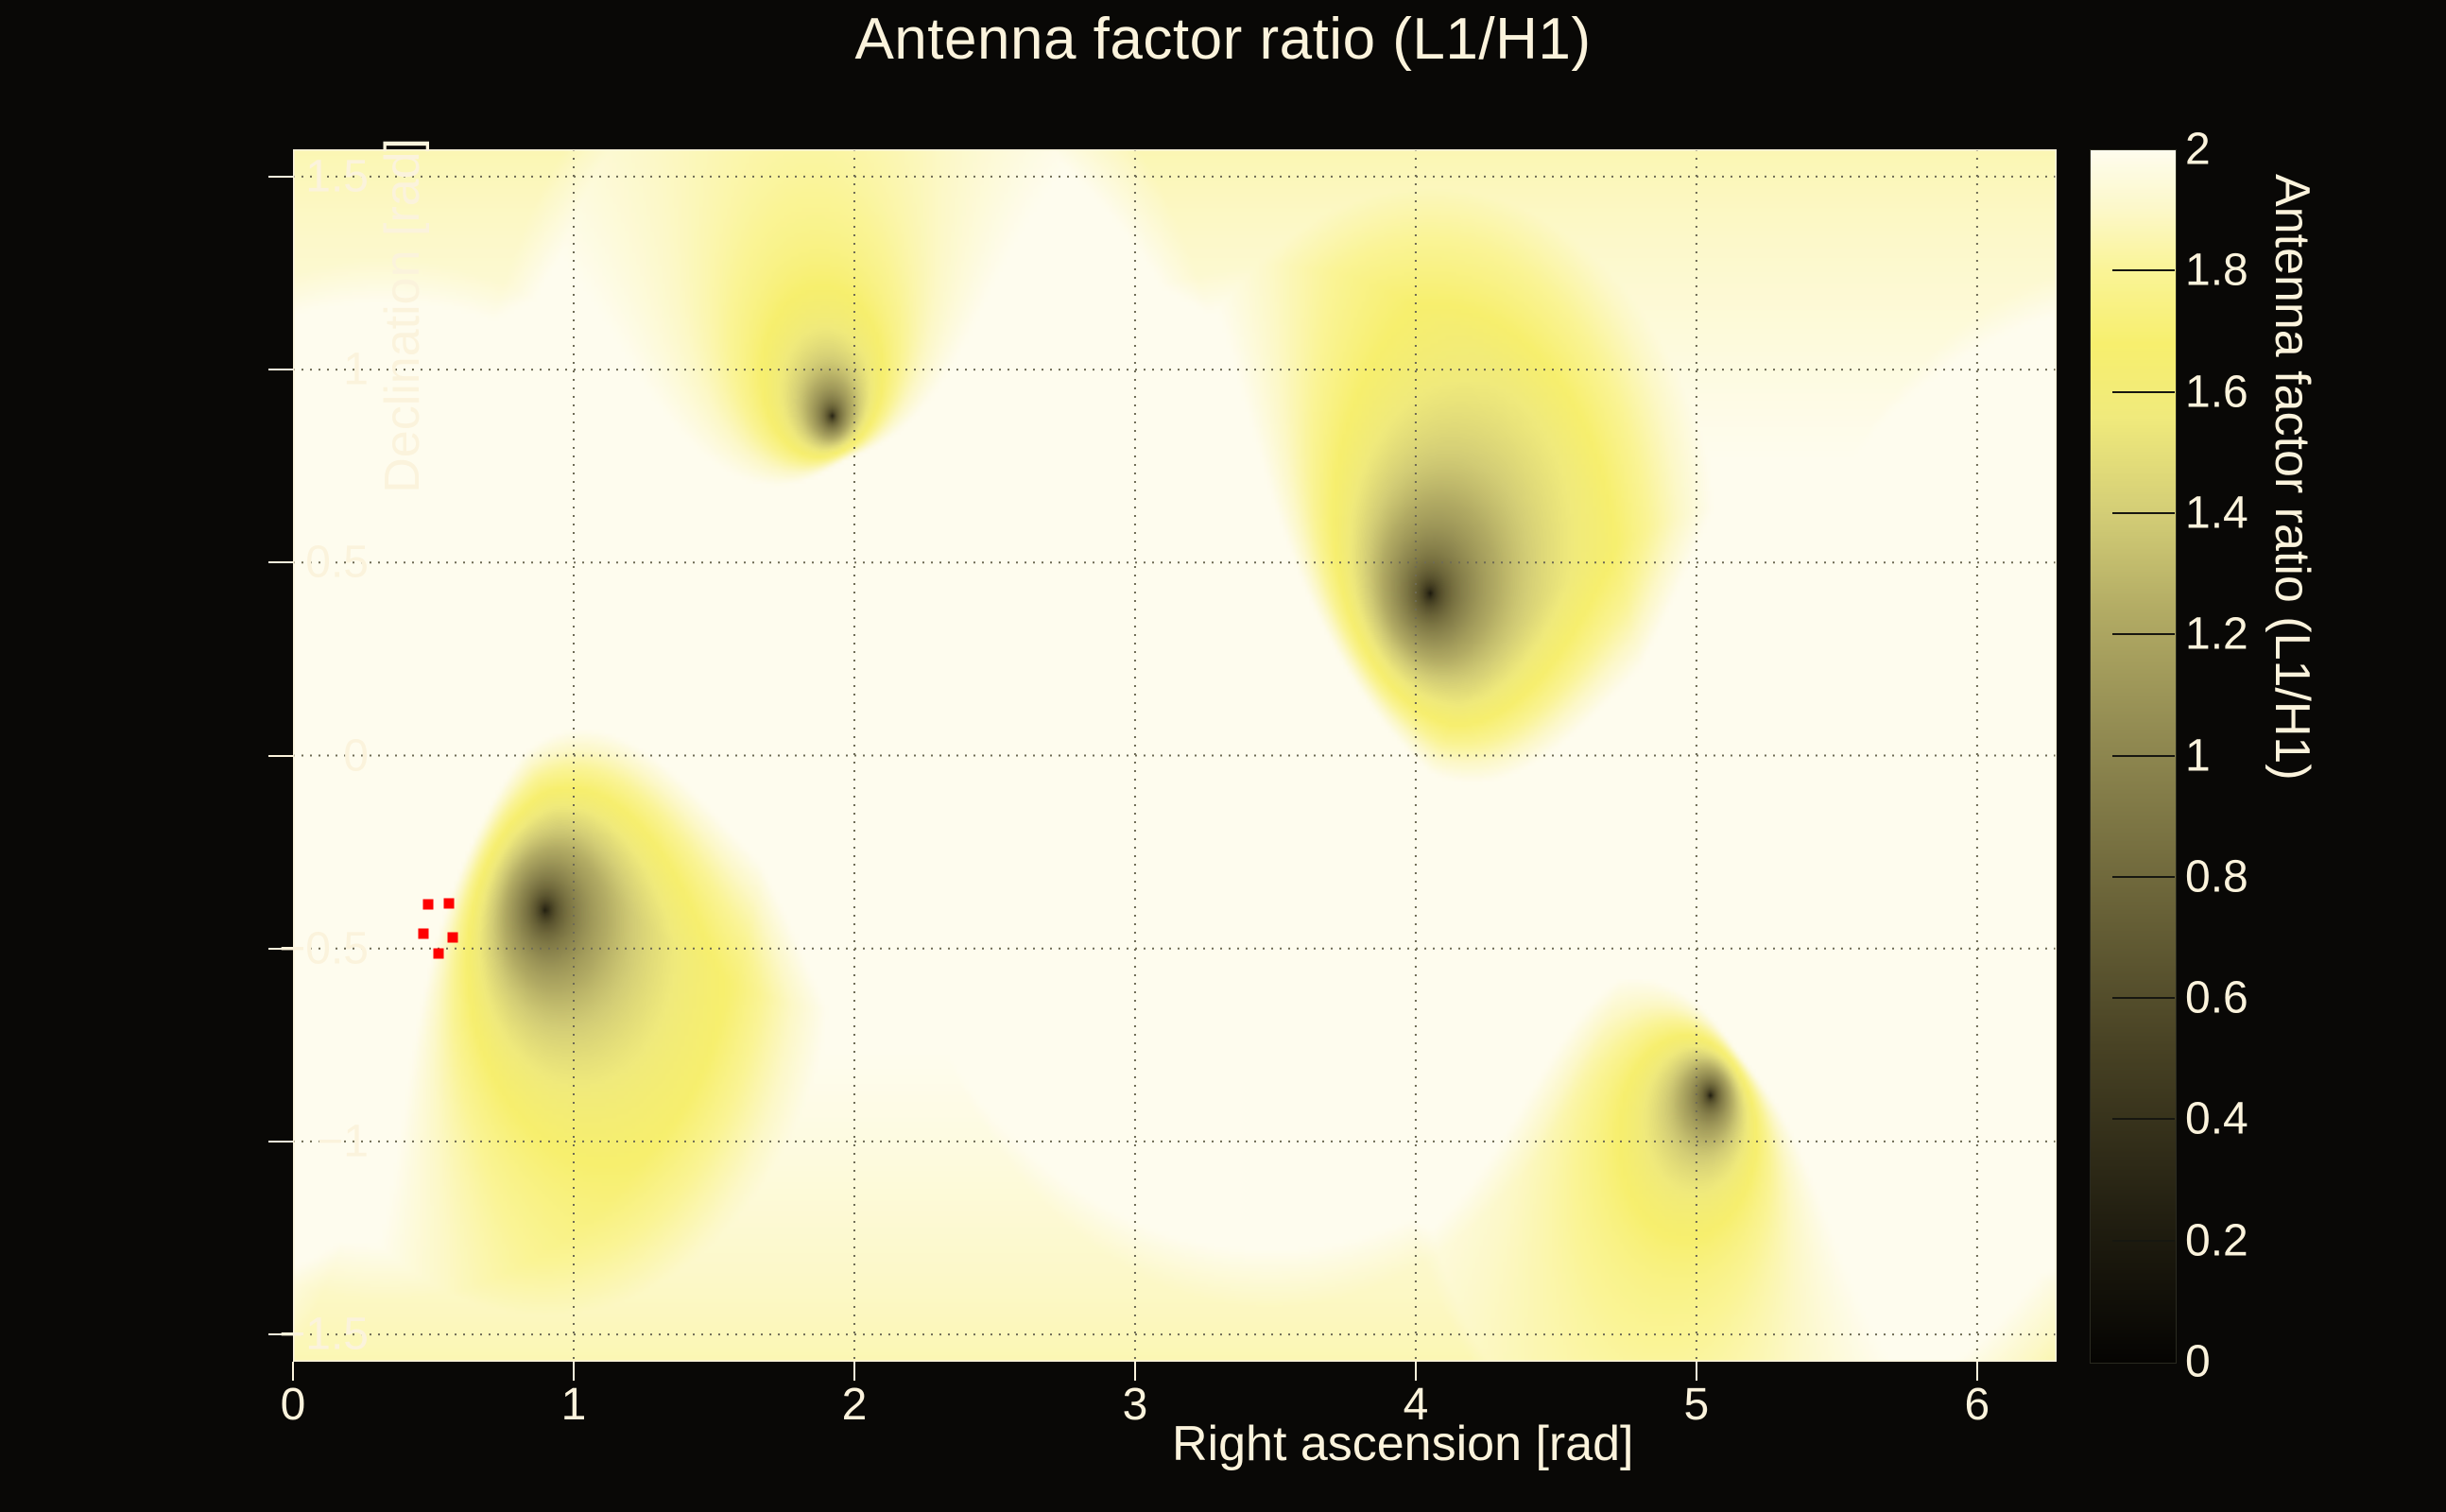  What do you see at coordinates (2198, 149) in the screenshot?
I see `colorbar-tick-label: 2` at bounding box center [2198, 149].